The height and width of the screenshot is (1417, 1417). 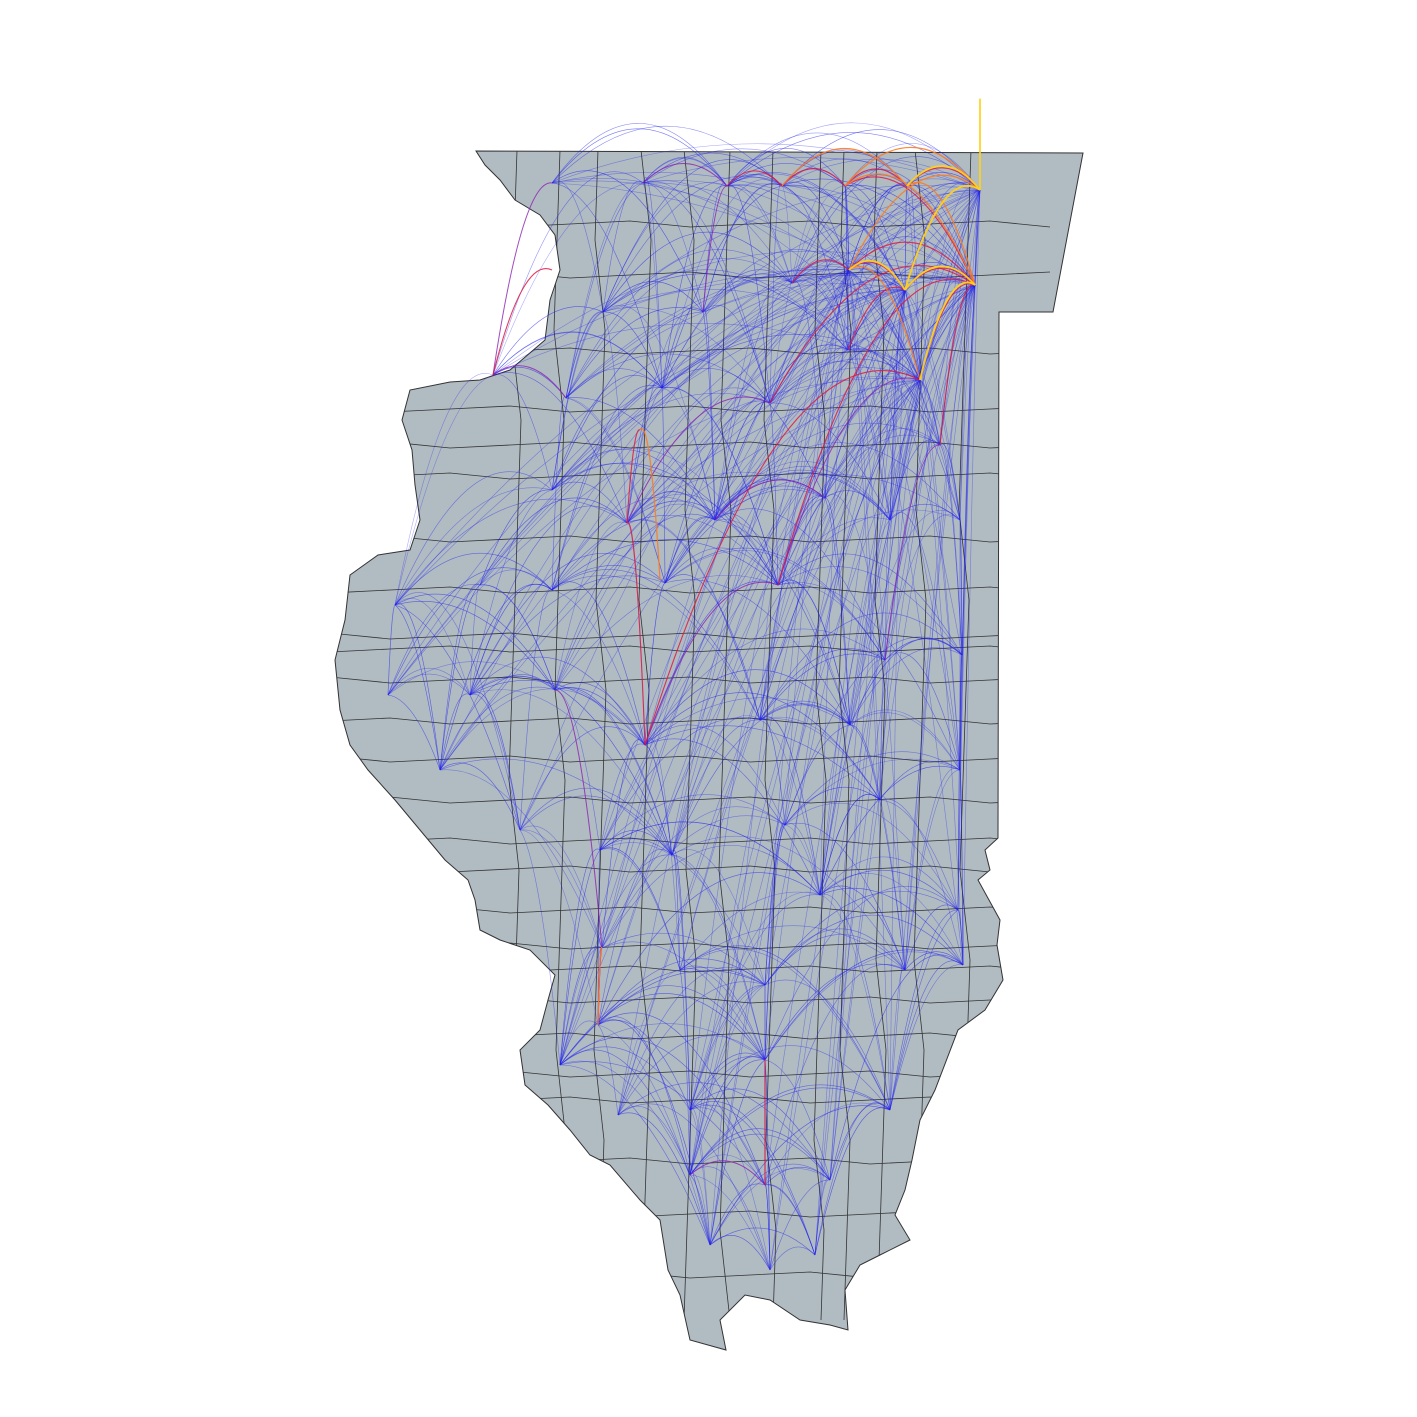 What do you see at coordinates (693, 409) in the screenshot?
I see `county-border` at bounding box center [693, 409].